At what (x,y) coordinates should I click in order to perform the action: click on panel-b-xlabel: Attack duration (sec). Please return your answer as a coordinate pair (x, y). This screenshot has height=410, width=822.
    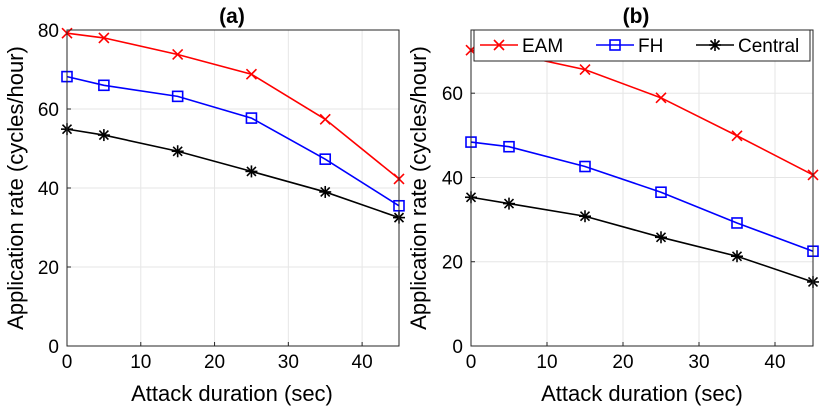
    Looking at the image, I should click on (642, 393).